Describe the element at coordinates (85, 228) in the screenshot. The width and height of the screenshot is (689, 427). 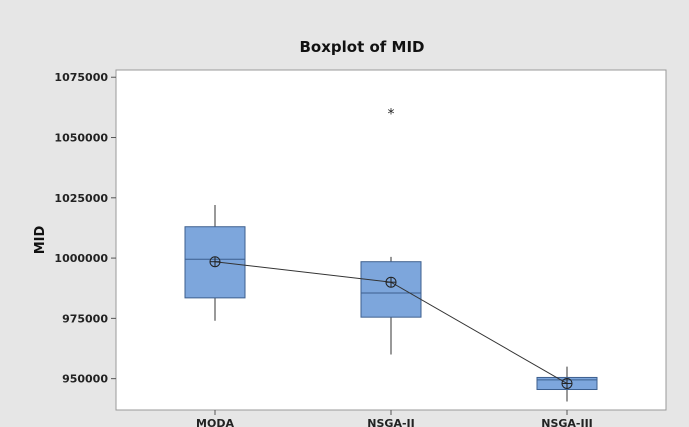
I see `y-axis: 950000 975000 1000000 1025000 1050000 1075000` at that location.